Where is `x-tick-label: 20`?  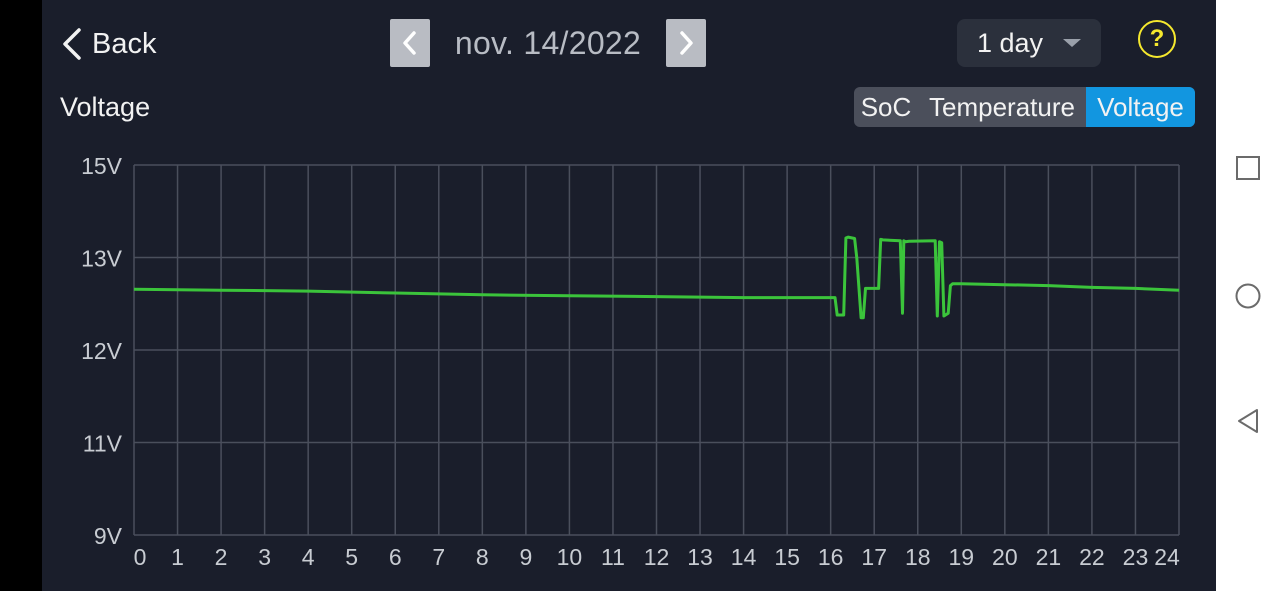
x-tick-label: 20 is located at coordinates (1005, 557).